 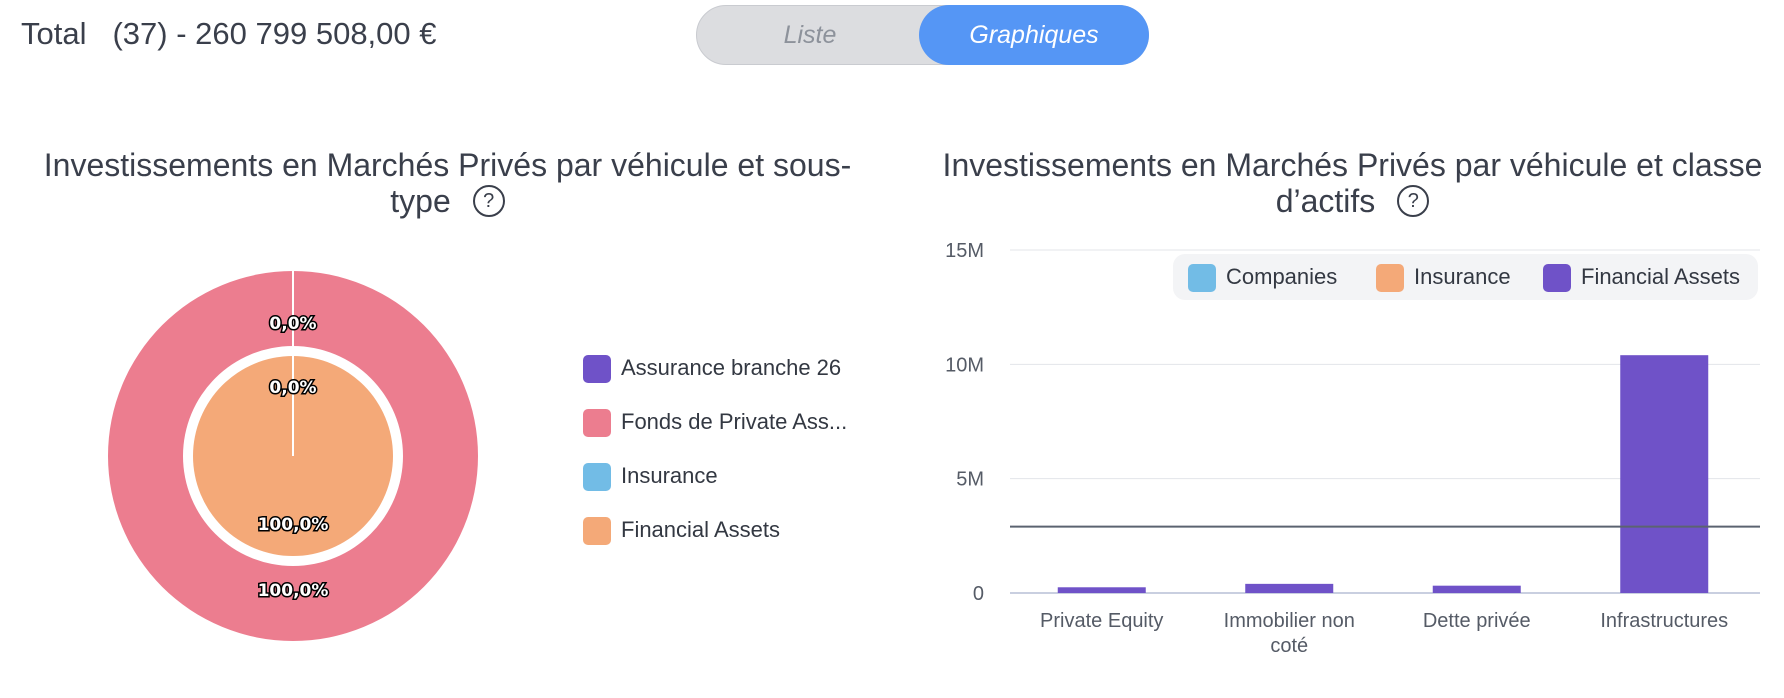 I want to click on y-tick-label: 0, so click(x=978, y=594).